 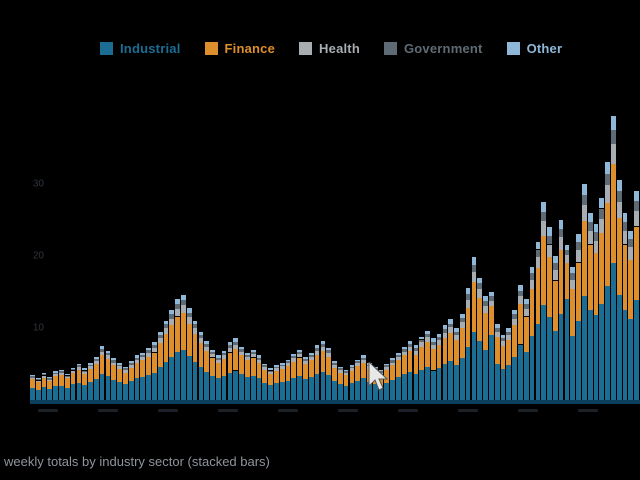 What do you see at coordinates (433, 48) in the screenshot?
I see `legend-item-government: Government` at bounding box center [433, 48].